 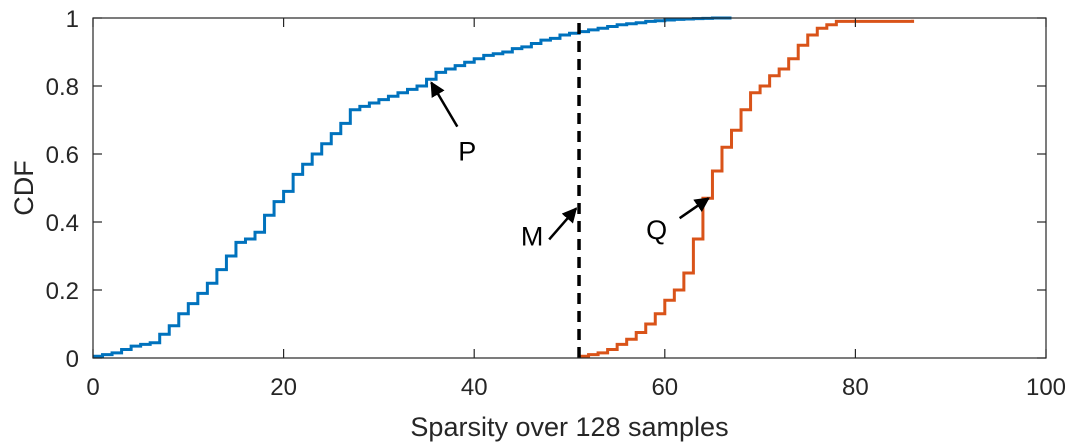 What do you see at coordinates (72, 19) in the screenshot?
I see `y-tick-label: 1` at bounding box center [72, 19].